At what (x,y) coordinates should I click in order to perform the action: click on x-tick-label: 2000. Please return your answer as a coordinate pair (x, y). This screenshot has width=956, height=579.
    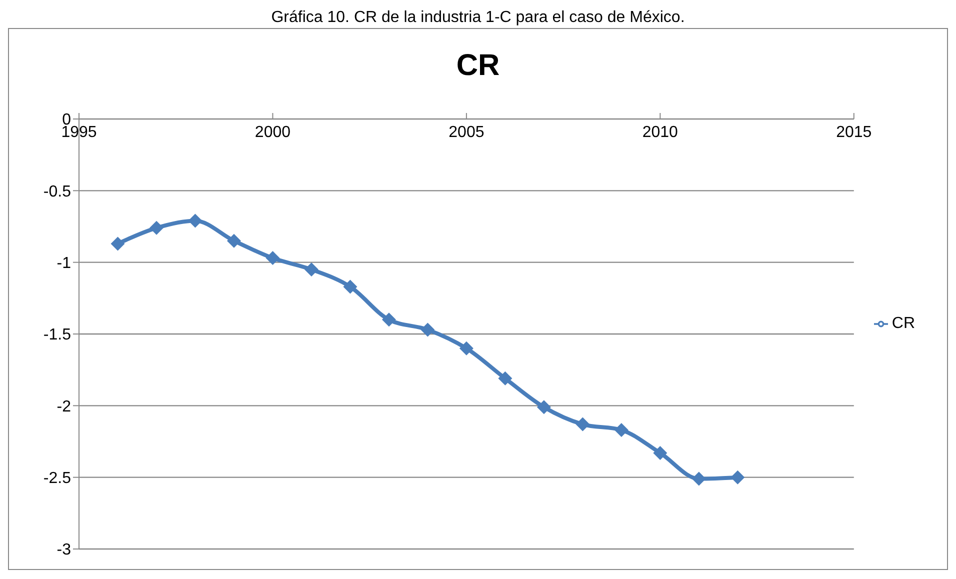
    Looking at the image, I should click on (272, 132).